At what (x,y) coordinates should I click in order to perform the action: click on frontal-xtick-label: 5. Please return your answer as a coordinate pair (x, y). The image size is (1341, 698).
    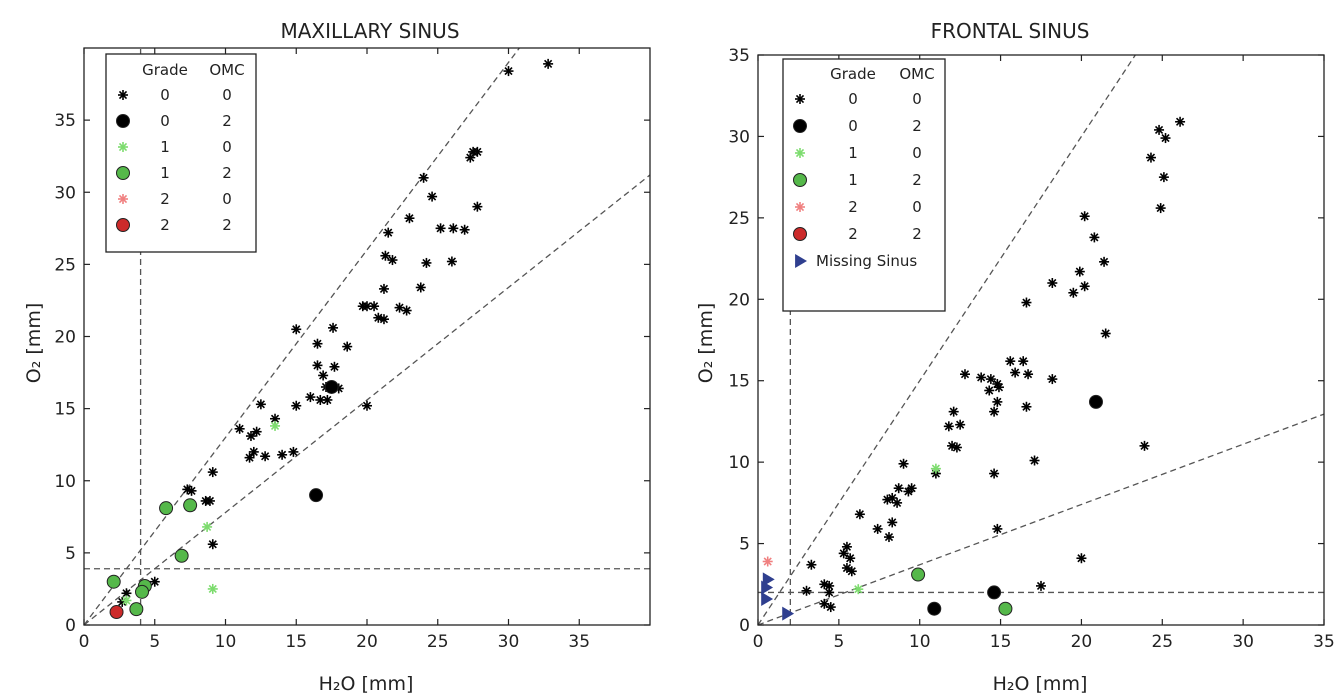
    Looking at the image, I should click on (838, 642).